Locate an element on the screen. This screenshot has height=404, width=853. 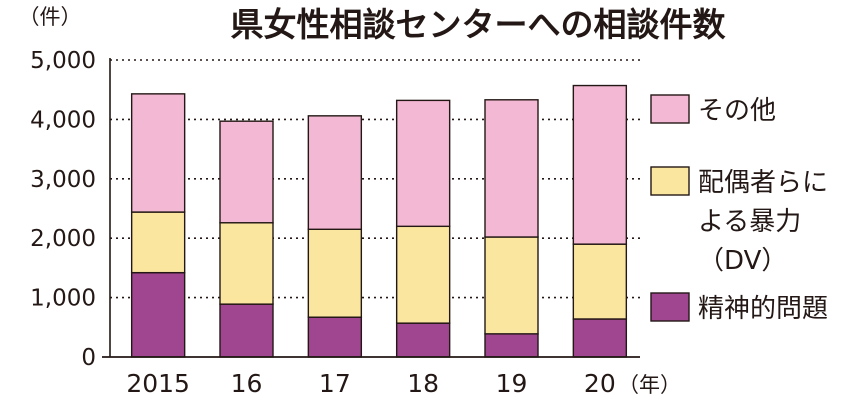
x-tick-label: 17 is located at coordinates (335, 383).